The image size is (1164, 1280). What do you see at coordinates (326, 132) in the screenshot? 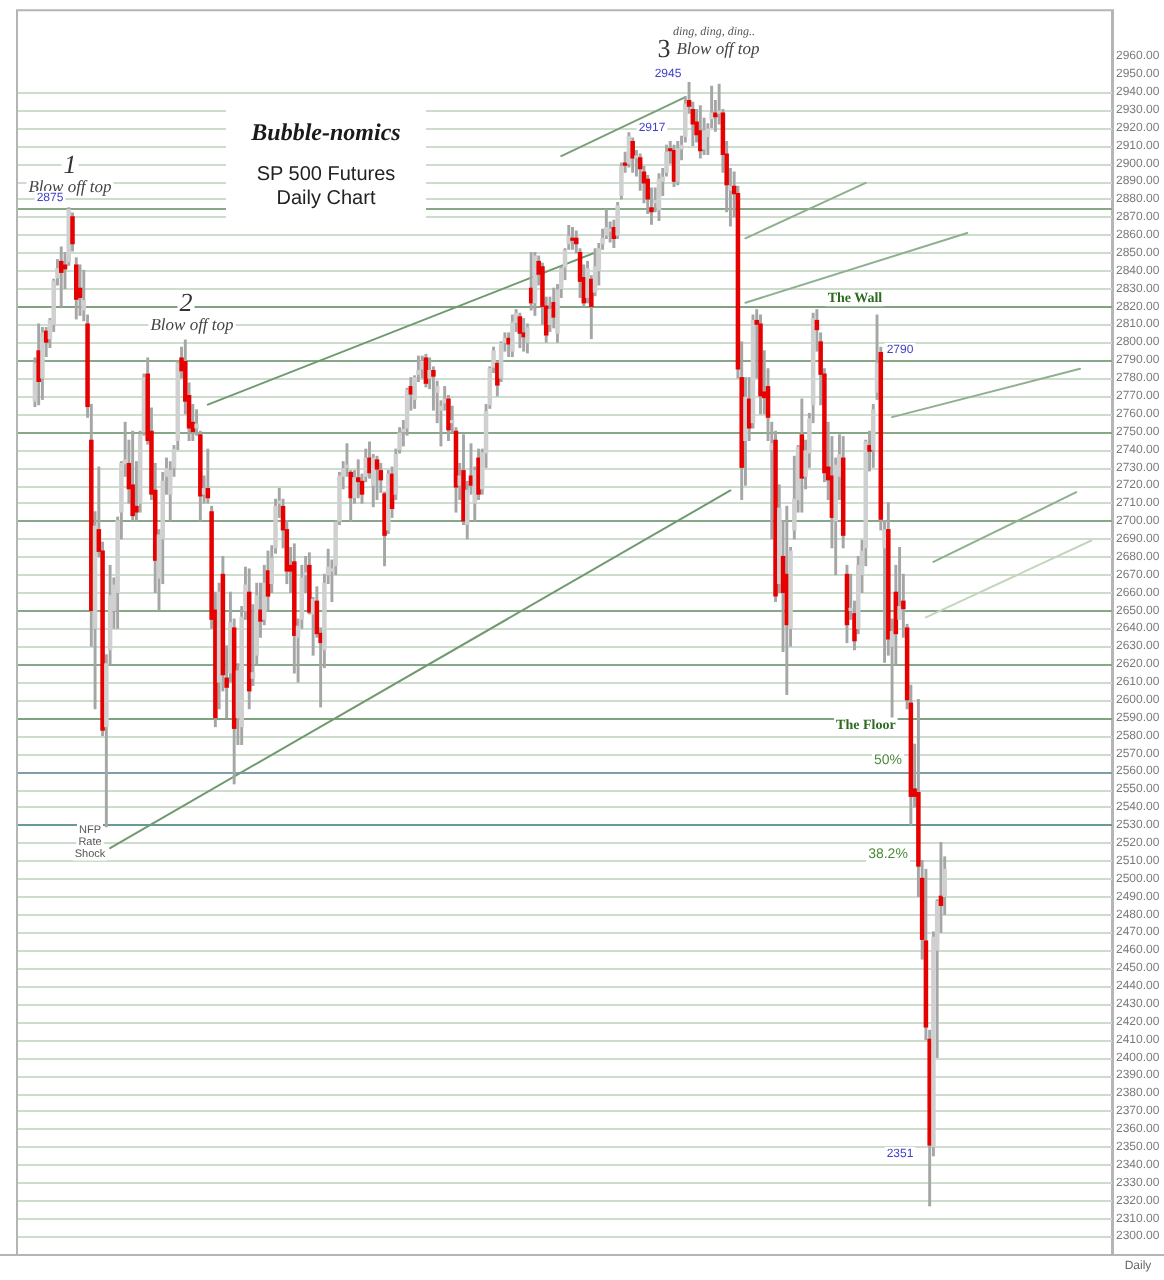
I see `text: Bubble-nomics` at bounding box center [326, 132].